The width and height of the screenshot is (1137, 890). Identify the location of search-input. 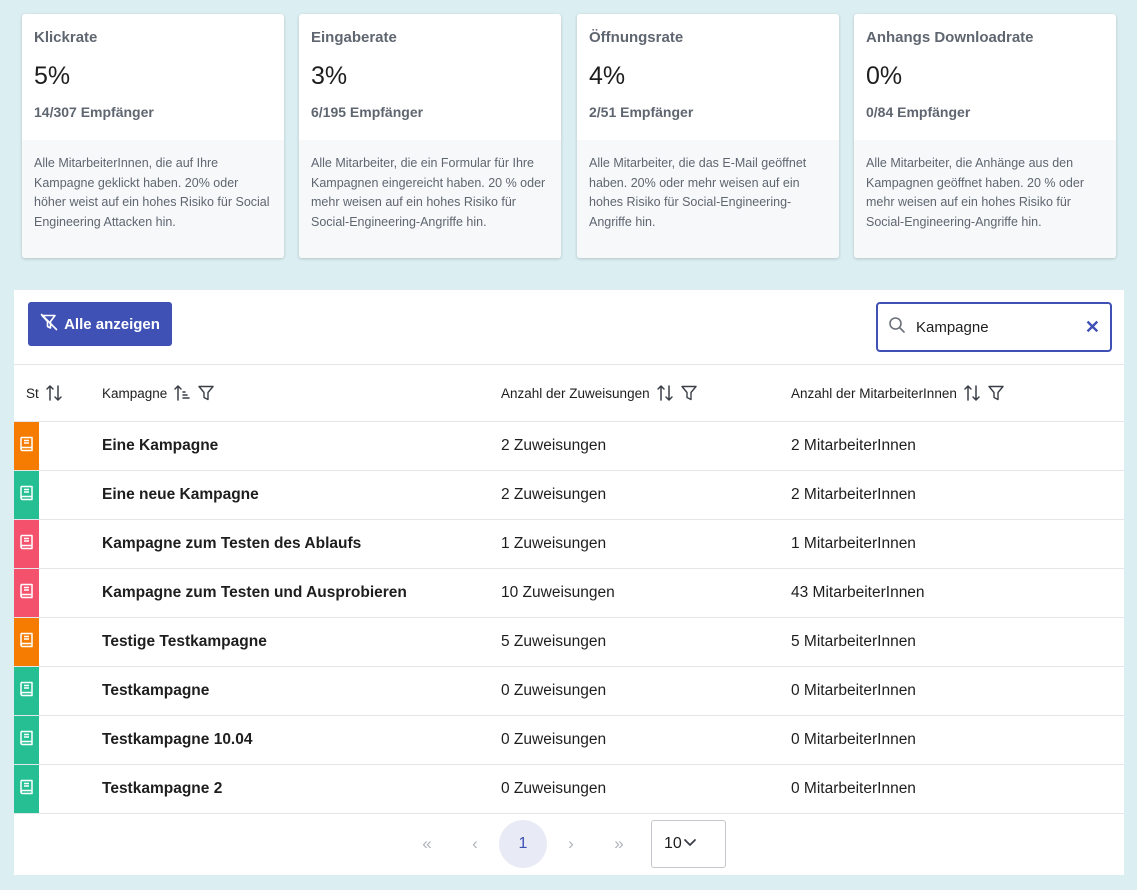
(996, 327).